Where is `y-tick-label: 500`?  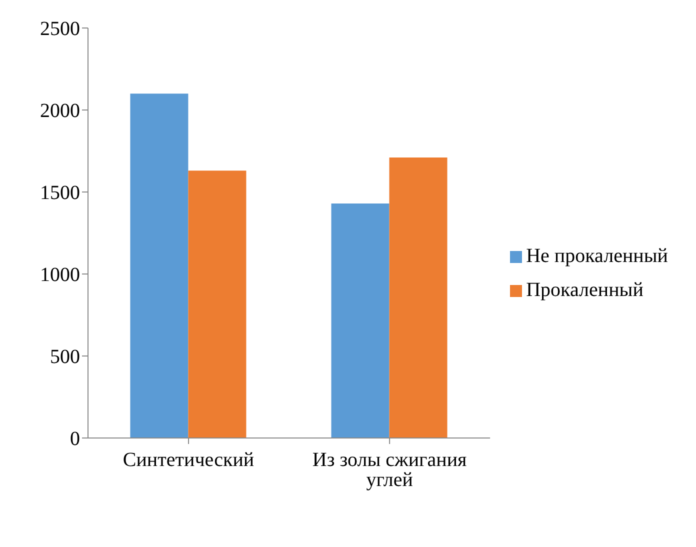 y-tick-label: 500 is located at coordinates (65, 357).